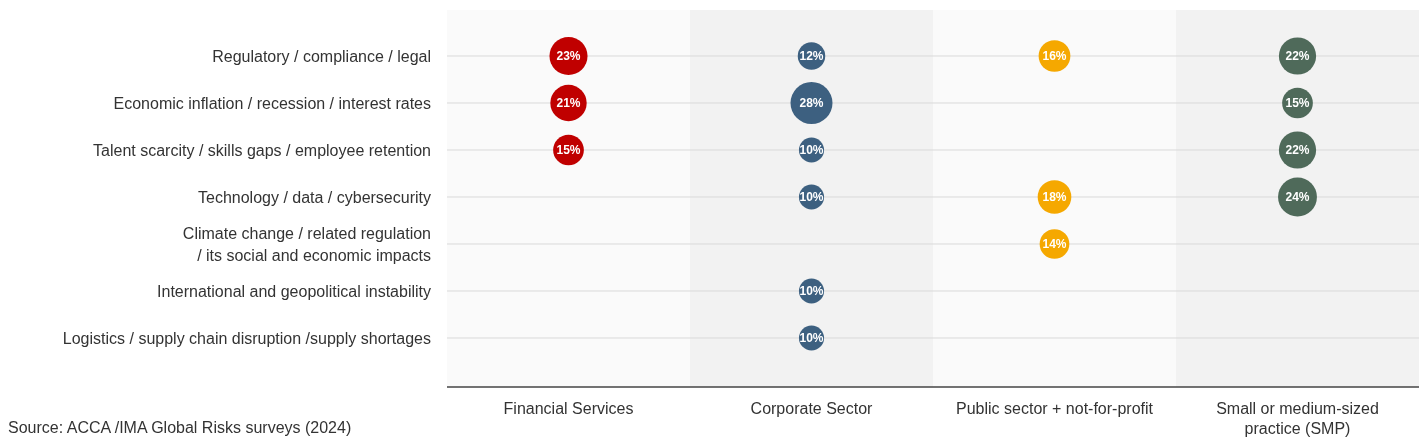 The image size is (1419, 438). What do you see at coordinates (1054, 197) in the screenshot?
I see `data-label: 18%` at bounding box center [1054, 197].